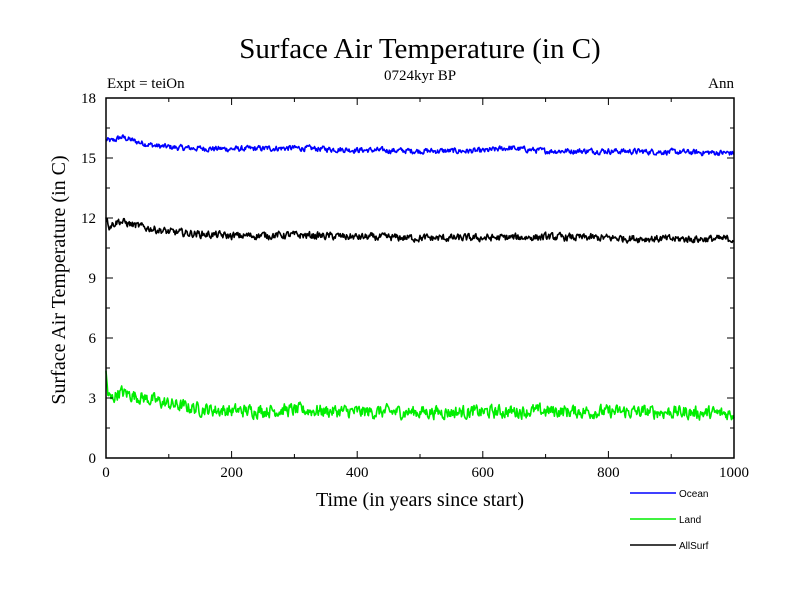 This screenshot has width=800, height=600. What do you see at coordinates (420, 395) in the screenshot?
I see `series-line-land` at bounding box center [420, 395].